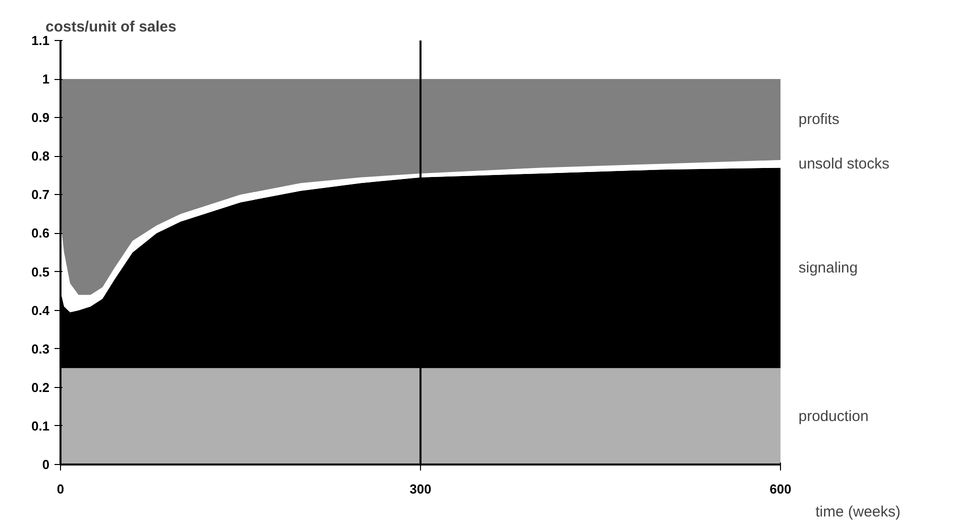 The height and width of the screenshot is (530, 956). I want to click on y-tick-label: 0.7, so click(40, 194).